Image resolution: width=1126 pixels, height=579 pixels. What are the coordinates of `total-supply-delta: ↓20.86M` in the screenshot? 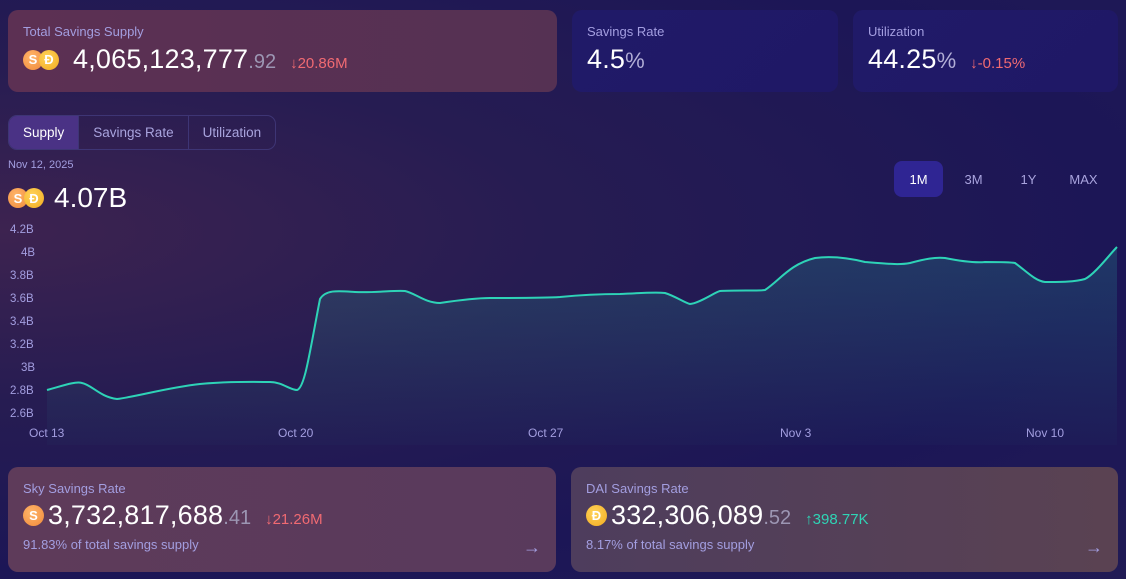 It's located at (319, 63).